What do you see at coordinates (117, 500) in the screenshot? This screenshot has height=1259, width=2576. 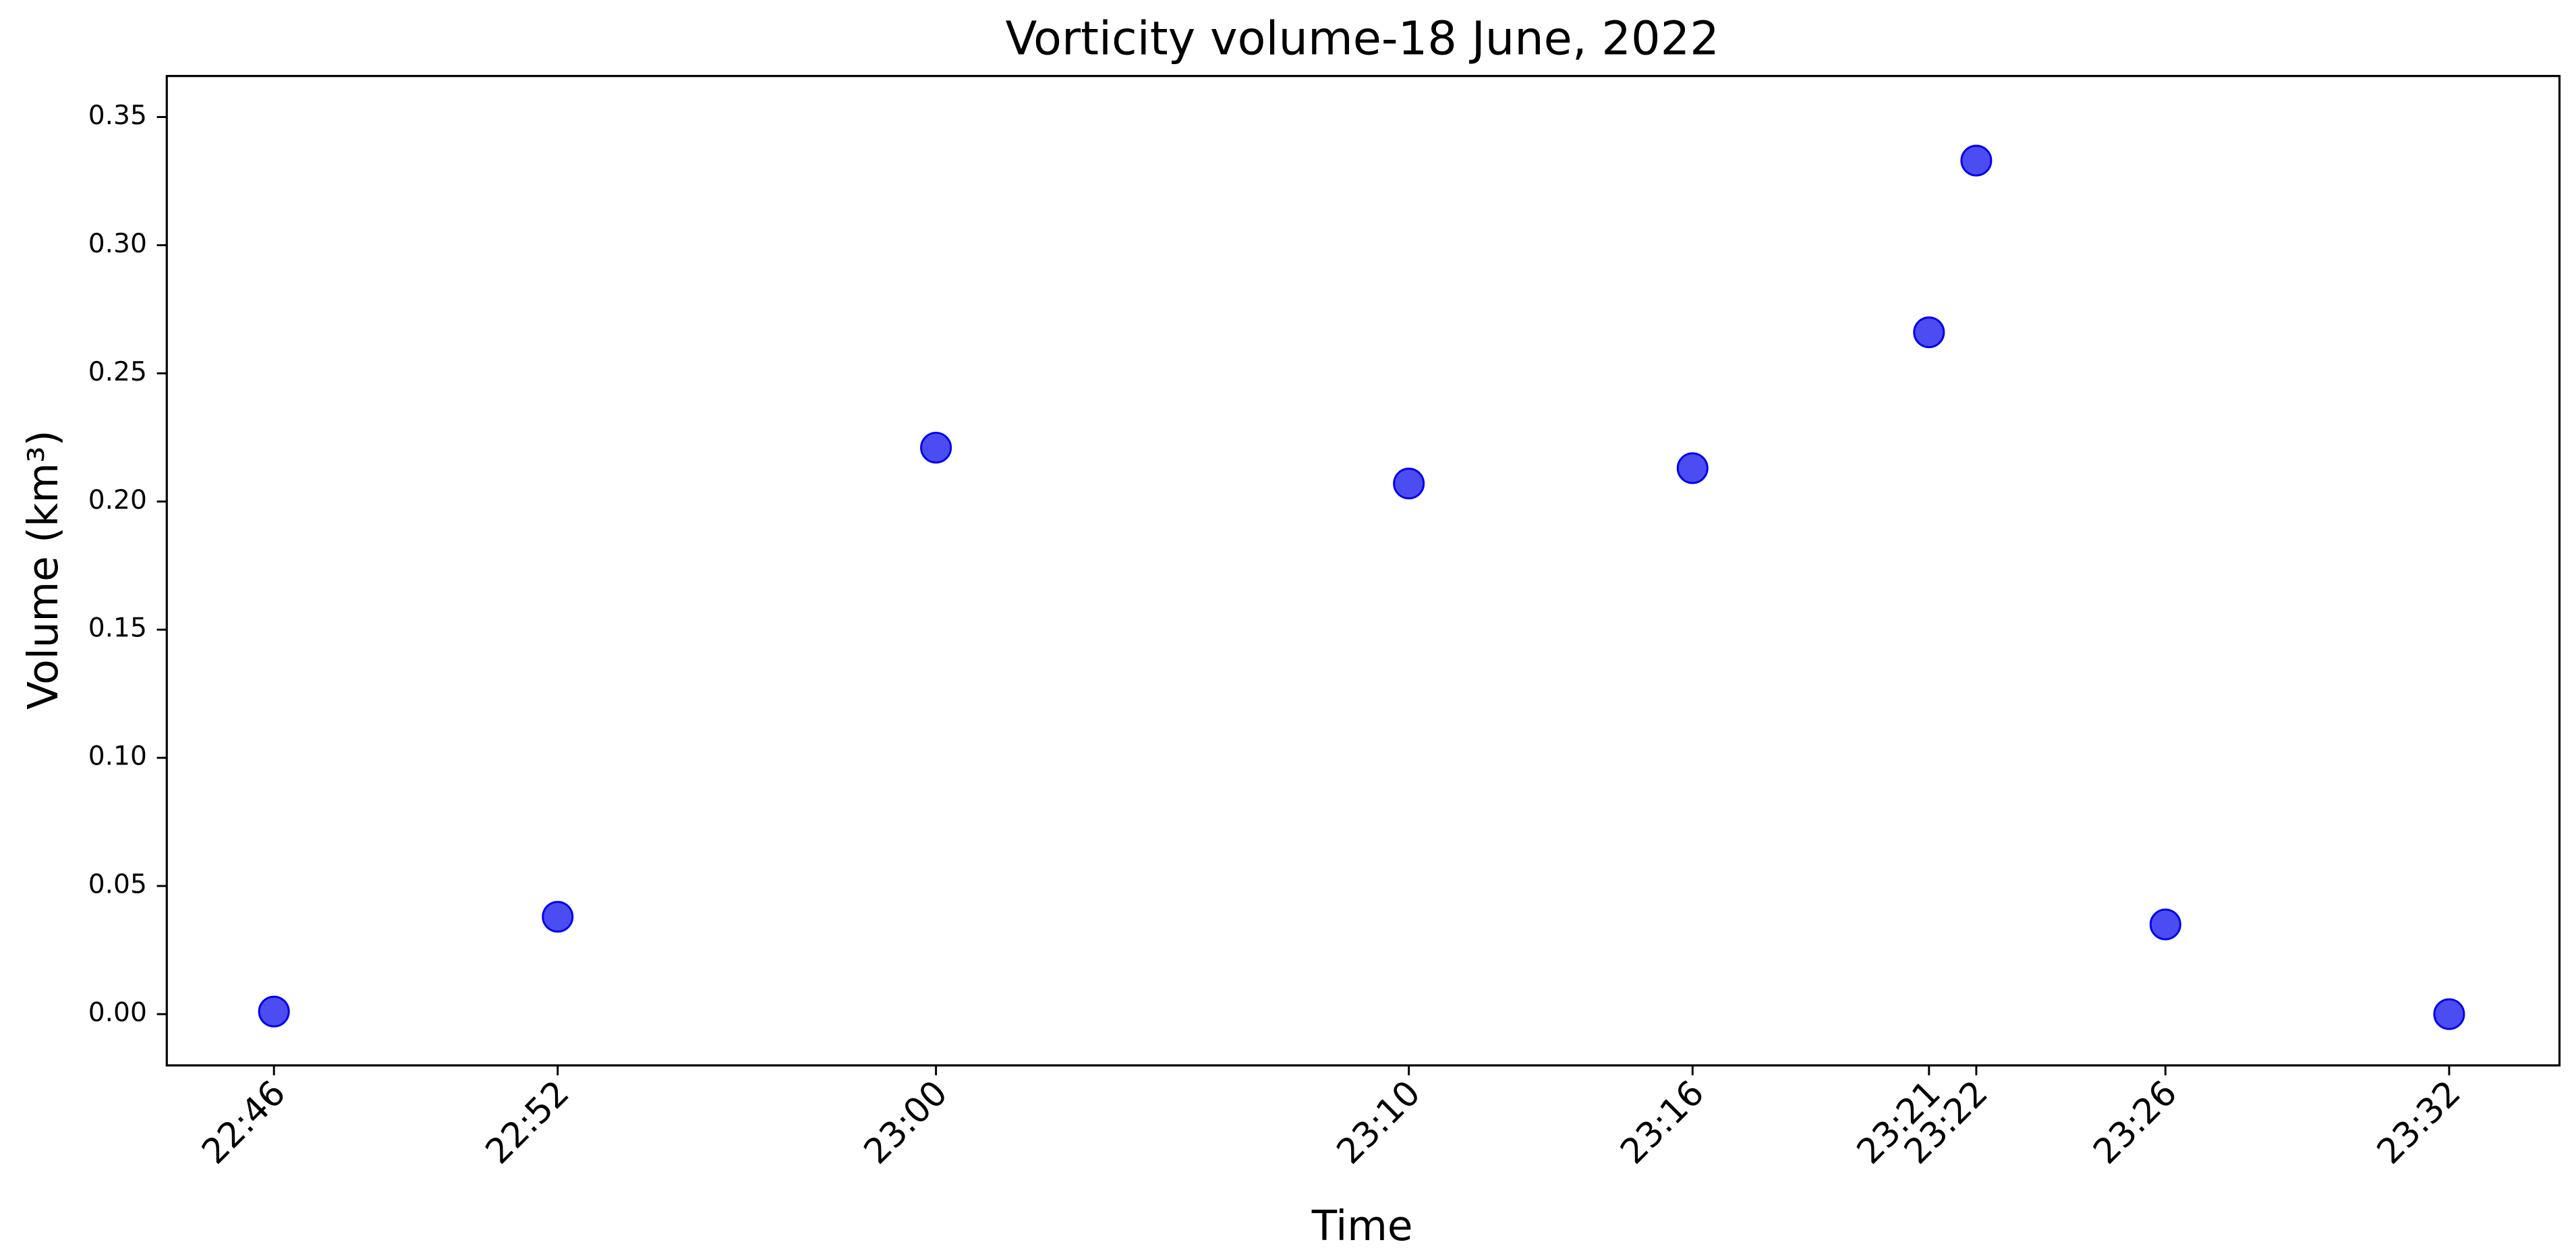 I see `y-tick-label: 0.20` at bounding box center [117, 500].